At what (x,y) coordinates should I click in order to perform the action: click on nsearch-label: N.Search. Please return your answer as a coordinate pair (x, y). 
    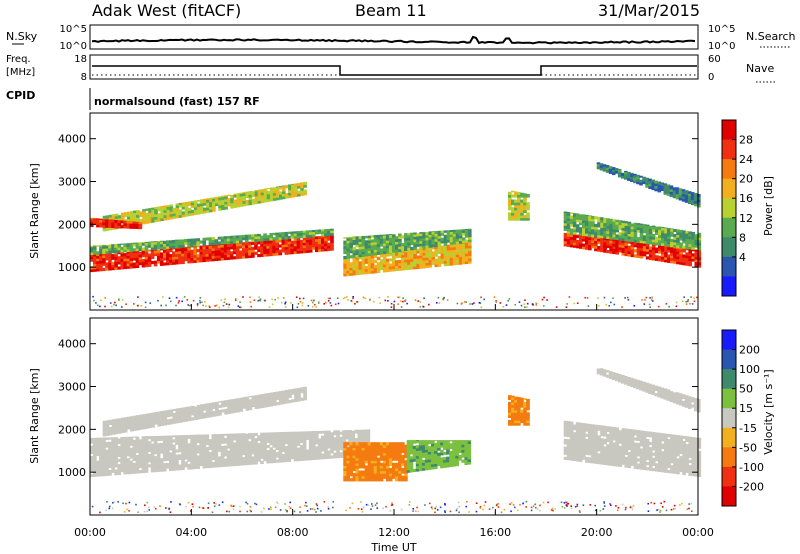
    Looking at the image, I should click on (771, 36).